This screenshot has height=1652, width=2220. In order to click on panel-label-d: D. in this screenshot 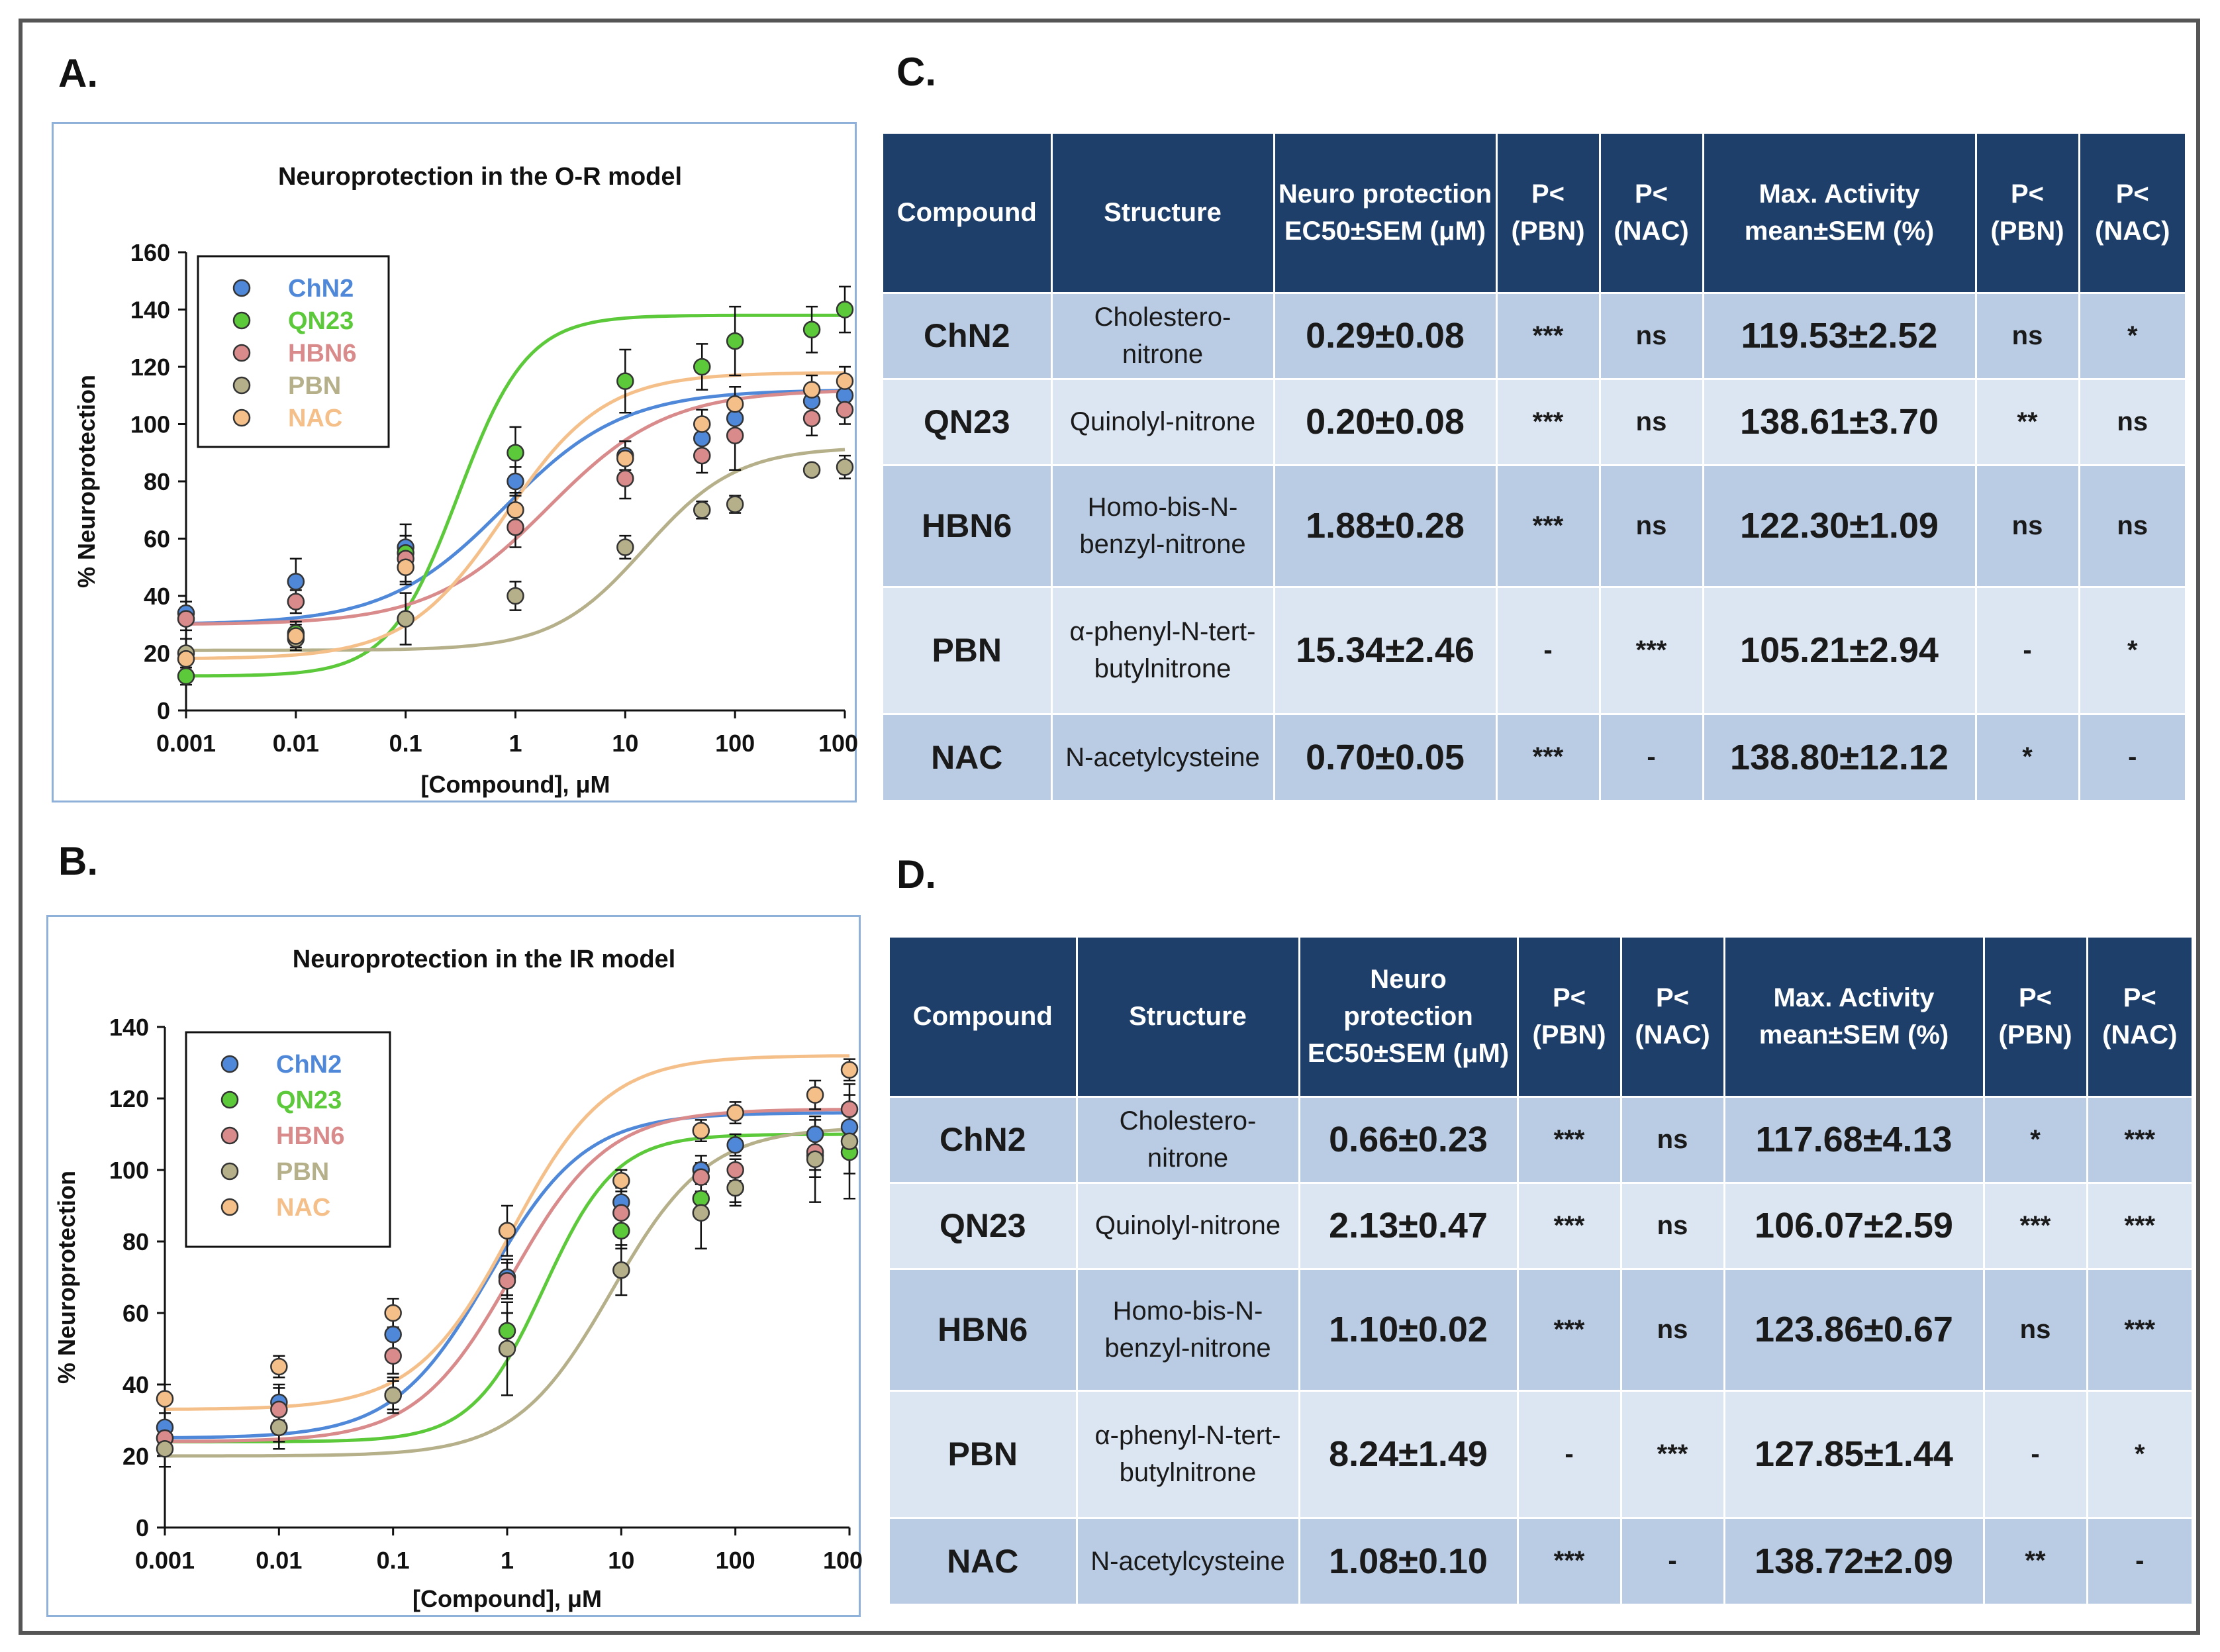, I will do `click(916, 874)`.